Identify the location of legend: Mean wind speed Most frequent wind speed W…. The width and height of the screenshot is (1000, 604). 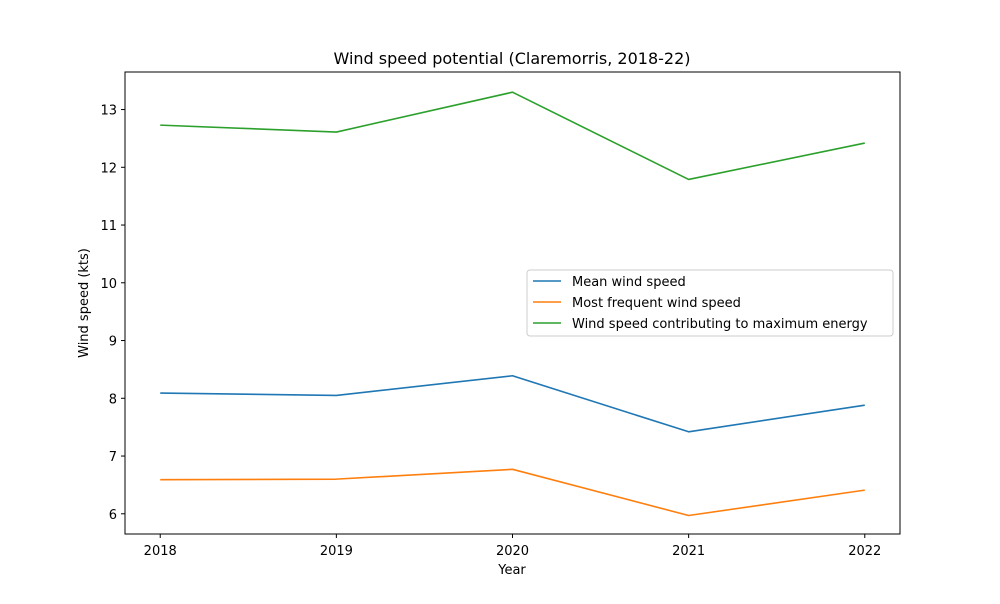
(710, 303).